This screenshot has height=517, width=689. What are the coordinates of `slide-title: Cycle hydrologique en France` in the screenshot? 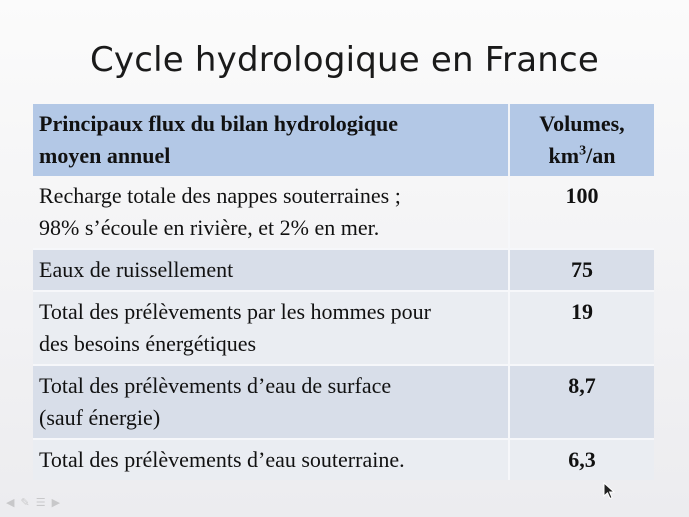 It's located at (344, 60).